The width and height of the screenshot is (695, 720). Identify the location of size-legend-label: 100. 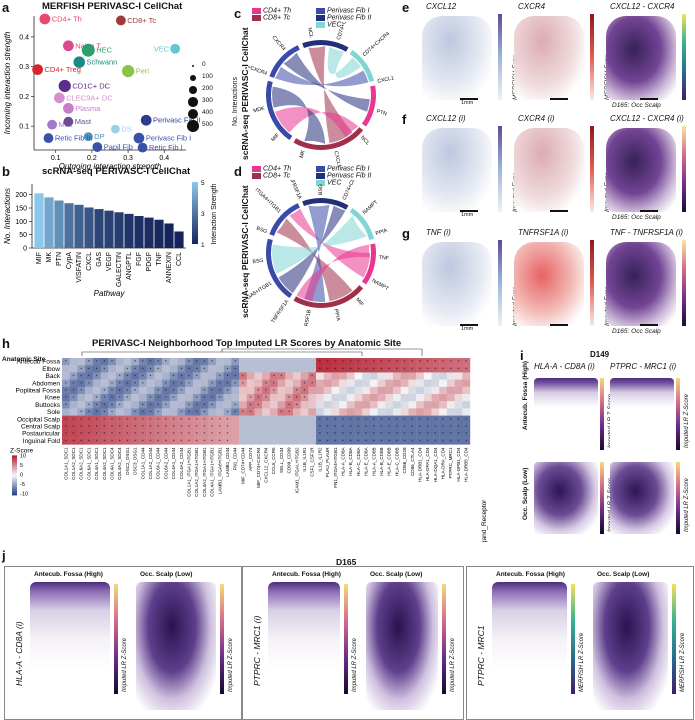
(207, 76).